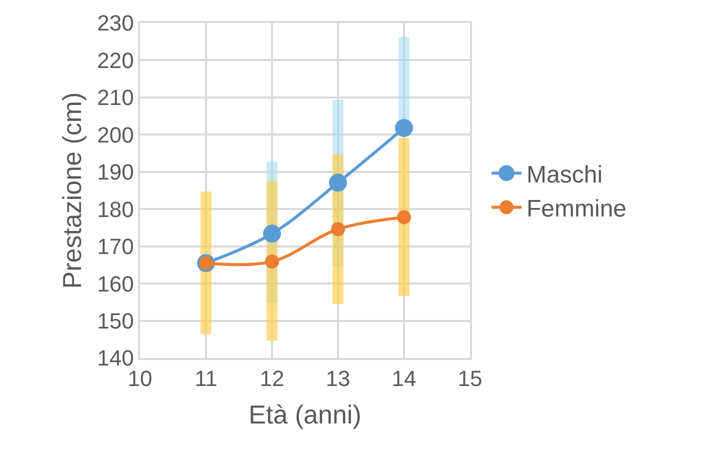 The width and height of the screenshot is (710, 467). Describe the element at coordinates (564, 174) in the screenshot. I see `legend-label: Maschi` at that location.